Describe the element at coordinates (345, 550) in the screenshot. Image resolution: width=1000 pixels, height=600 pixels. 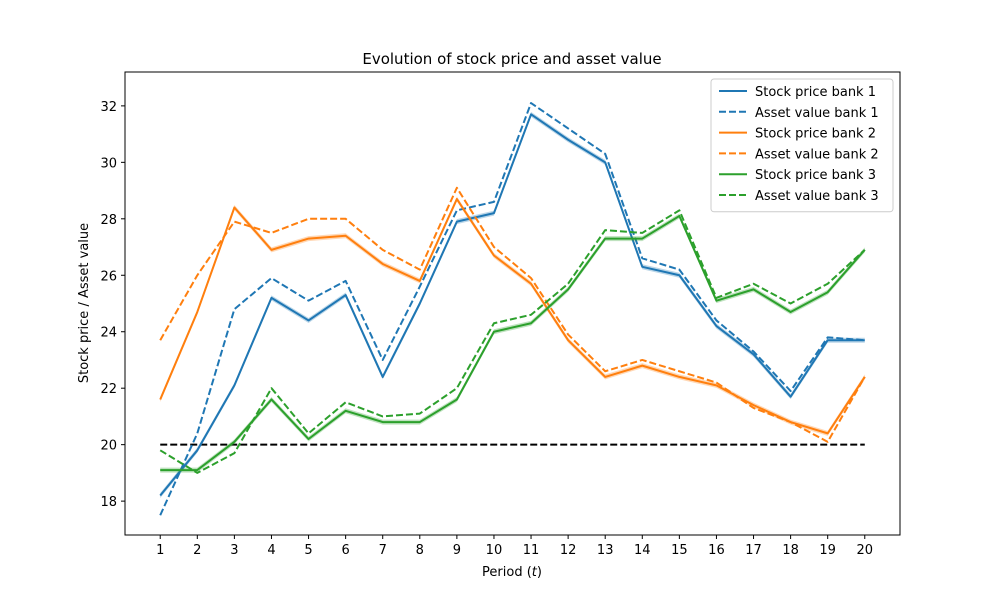
I see `x-tick-label: 6` at that location.